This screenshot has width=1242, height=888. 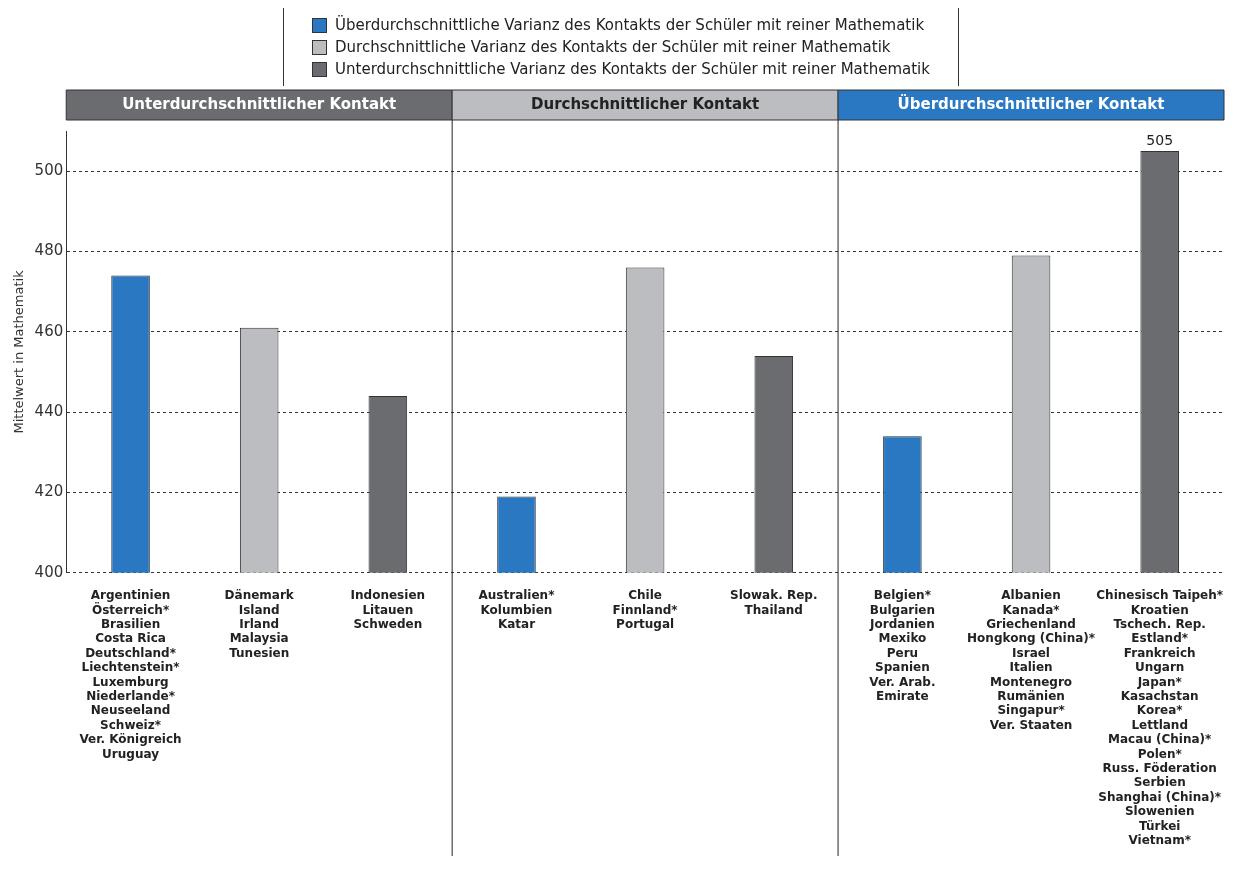 What do you see at coordinates (49, 571) in the screenshot?
I see `y-tick-label: 400` at bounding box center [49, 571].